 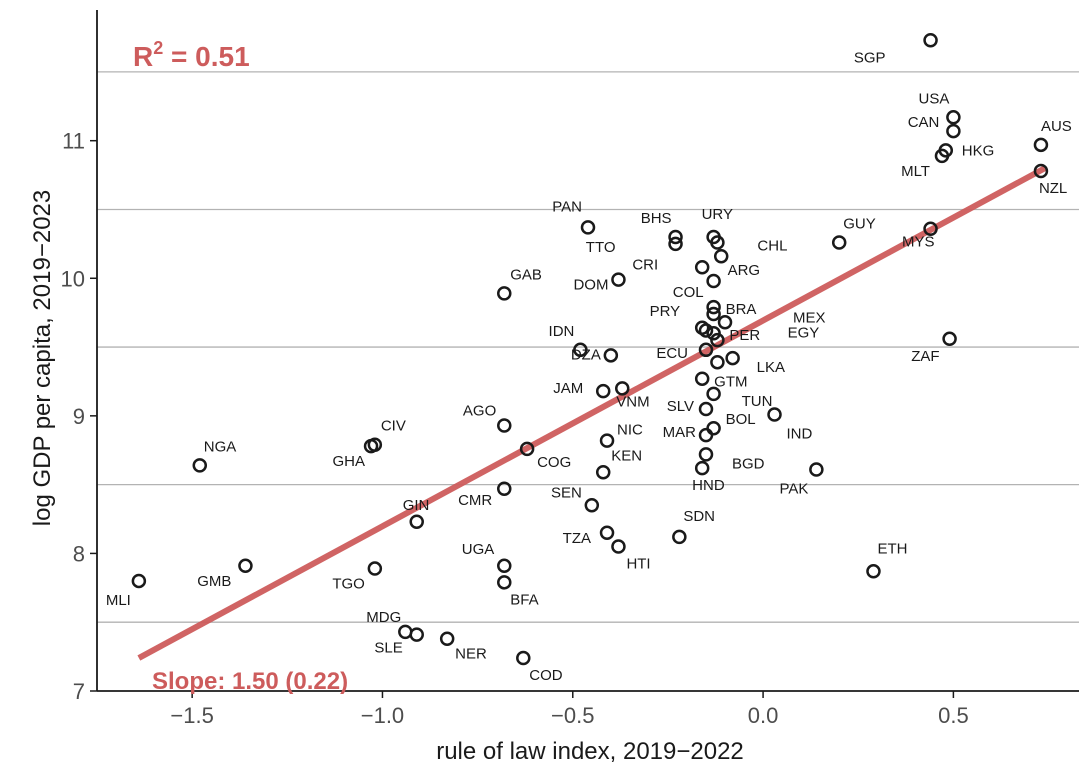 What do you see at coordinates (793, 489) in the screenshot?
I see `point-label: PAK` at bounding box center [793, 489].